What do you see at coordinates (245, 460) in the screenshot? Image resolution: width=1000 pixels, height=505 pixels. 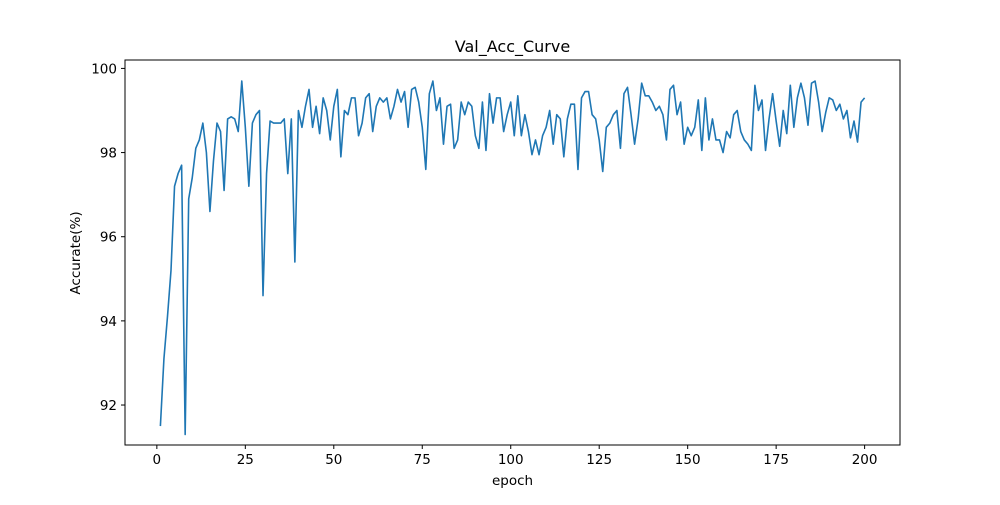 I see `x-tick-label: 25` at bounding box center [245, 460].